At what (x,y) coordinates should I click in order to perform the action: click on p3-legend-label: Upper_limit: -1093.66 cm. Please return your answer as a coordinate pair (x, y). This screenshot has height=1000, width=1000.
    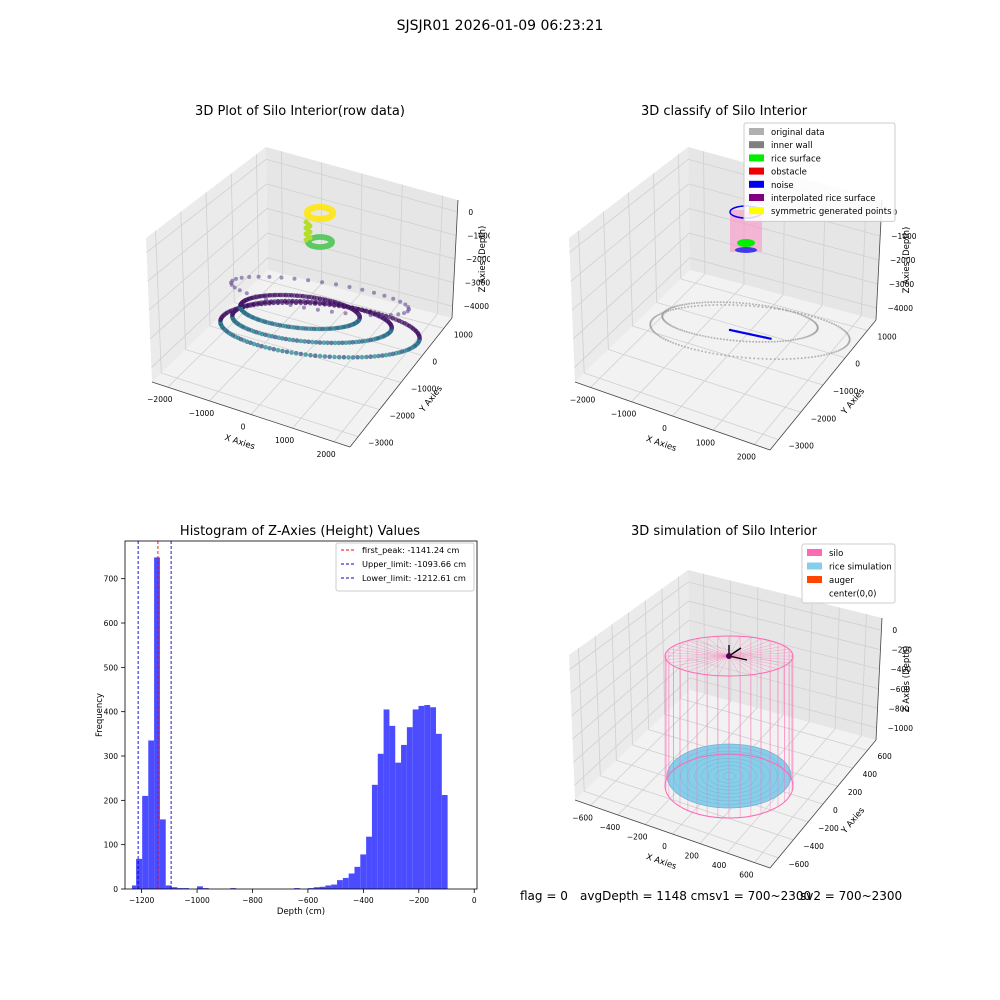
    Looking at the image, I should click on (414, 564).